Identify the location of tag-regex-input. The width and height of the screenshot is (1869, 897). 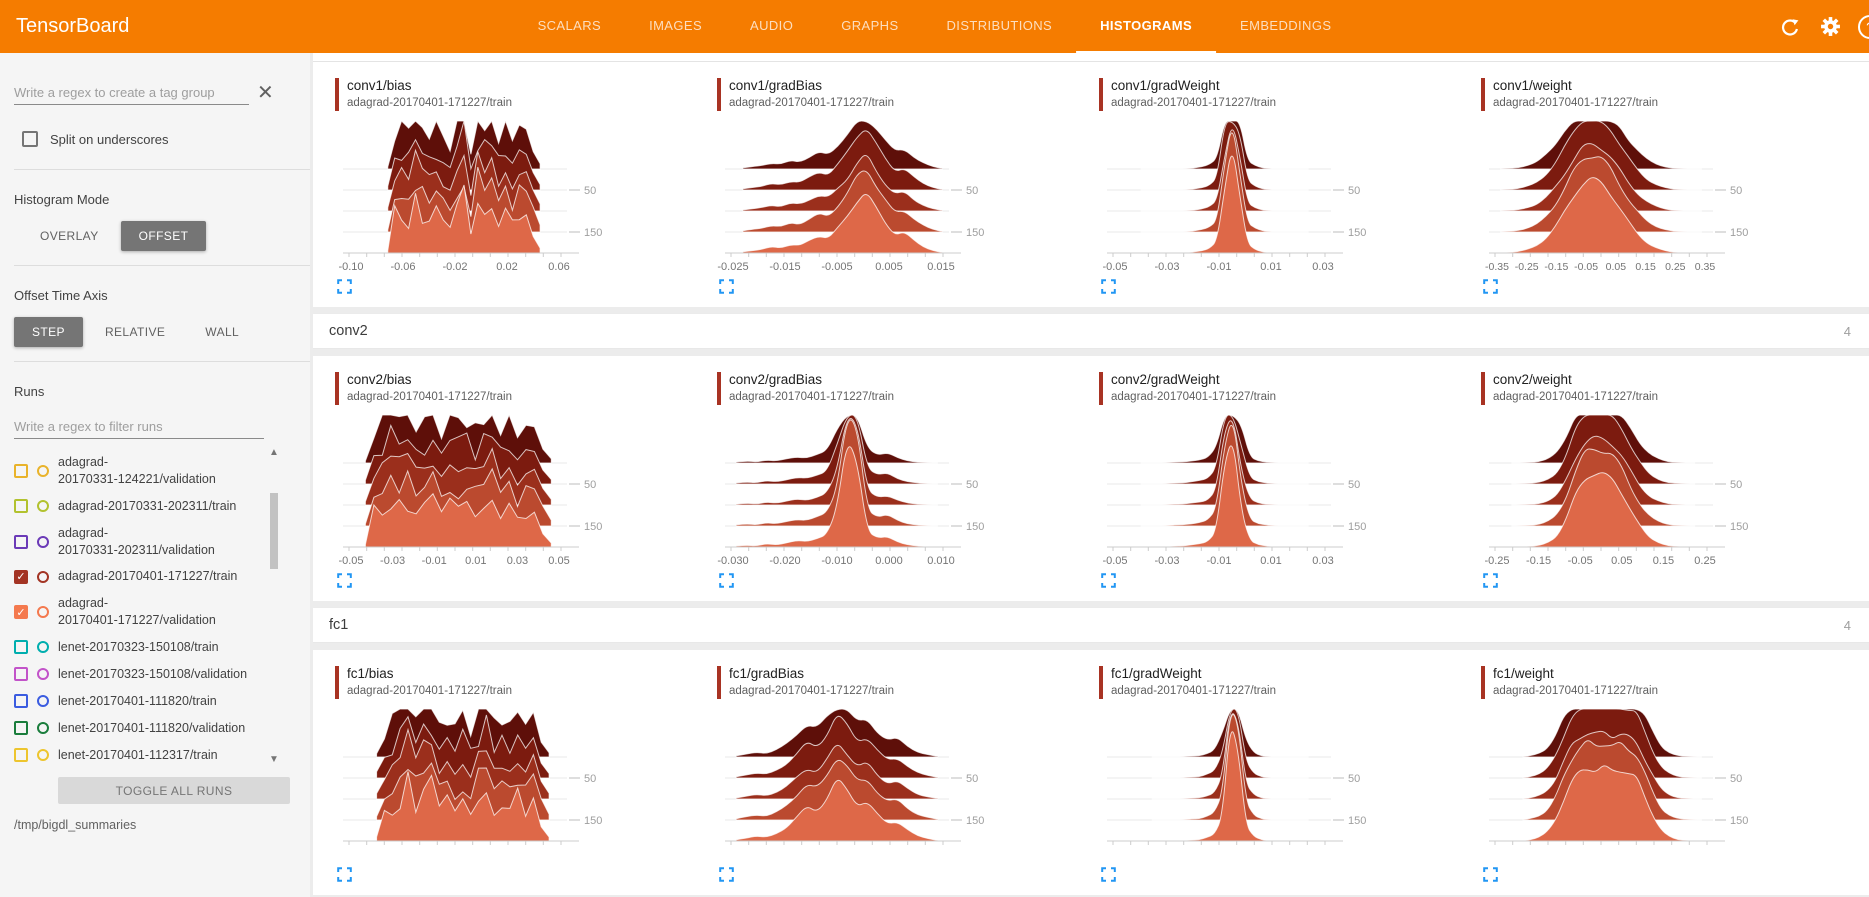
(131, 93).